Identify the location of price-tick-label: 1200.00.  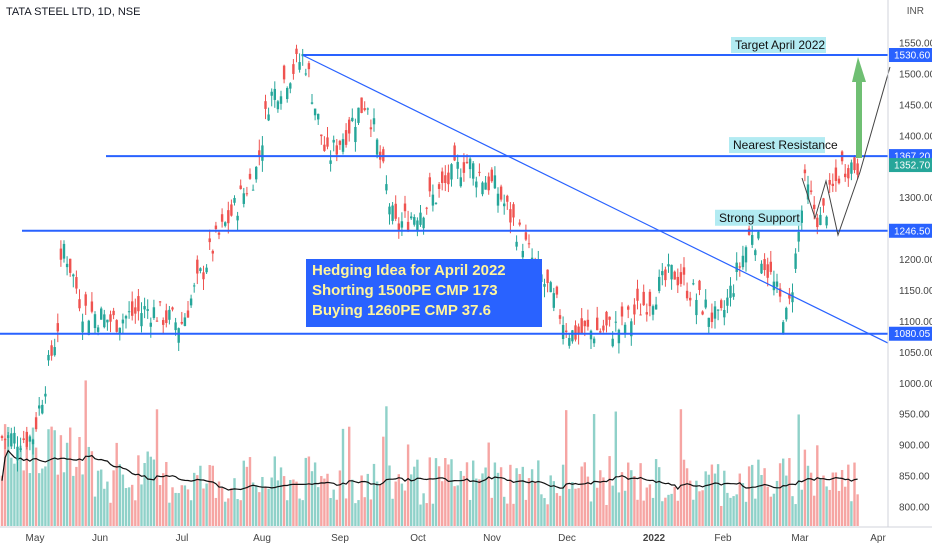
(915, 260).